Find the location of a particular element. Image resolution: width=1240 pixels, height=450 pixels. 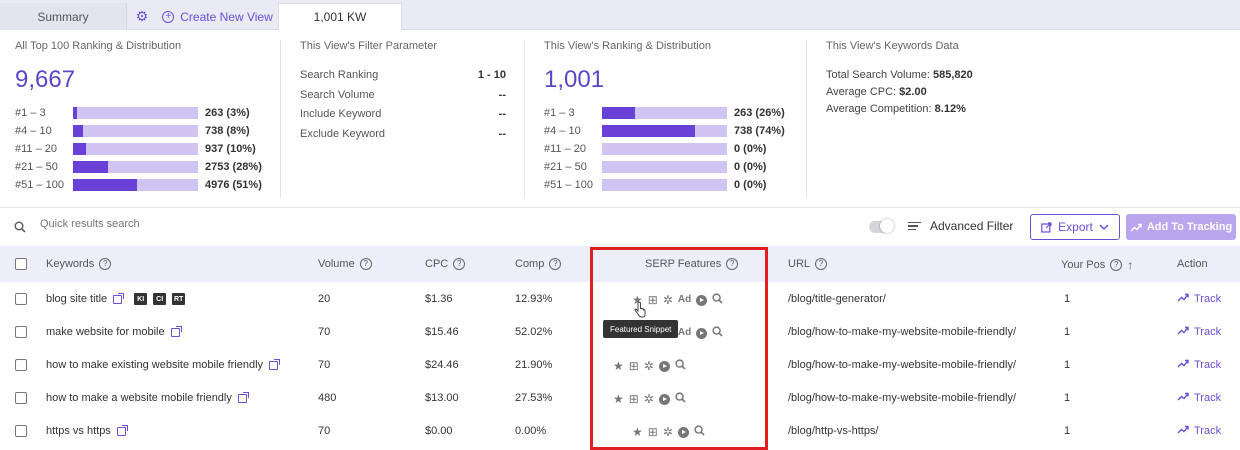

filter-toggle is located at coordinates (881, 226).